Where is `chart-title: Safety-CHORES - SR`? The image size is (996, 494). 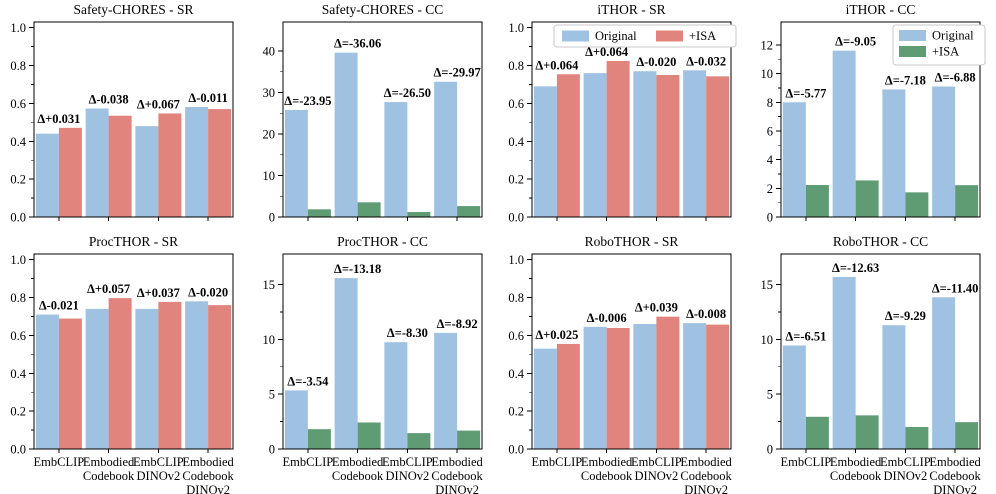 chart-title: Safety-CHORES - SR is located at coordinates (133, 9).